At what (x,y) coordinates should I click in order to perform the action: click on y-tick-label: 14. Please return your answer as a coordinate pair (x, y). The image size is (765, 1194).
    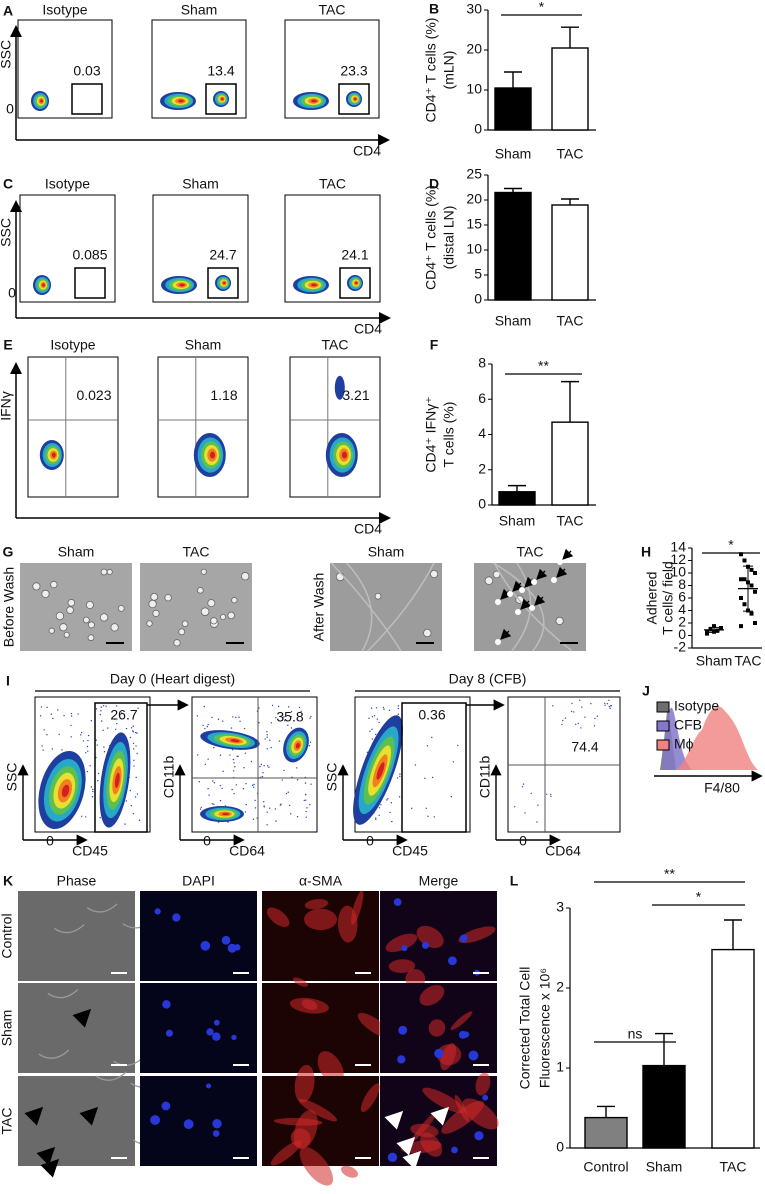
    Looking at the image, I should click on (678, 547).